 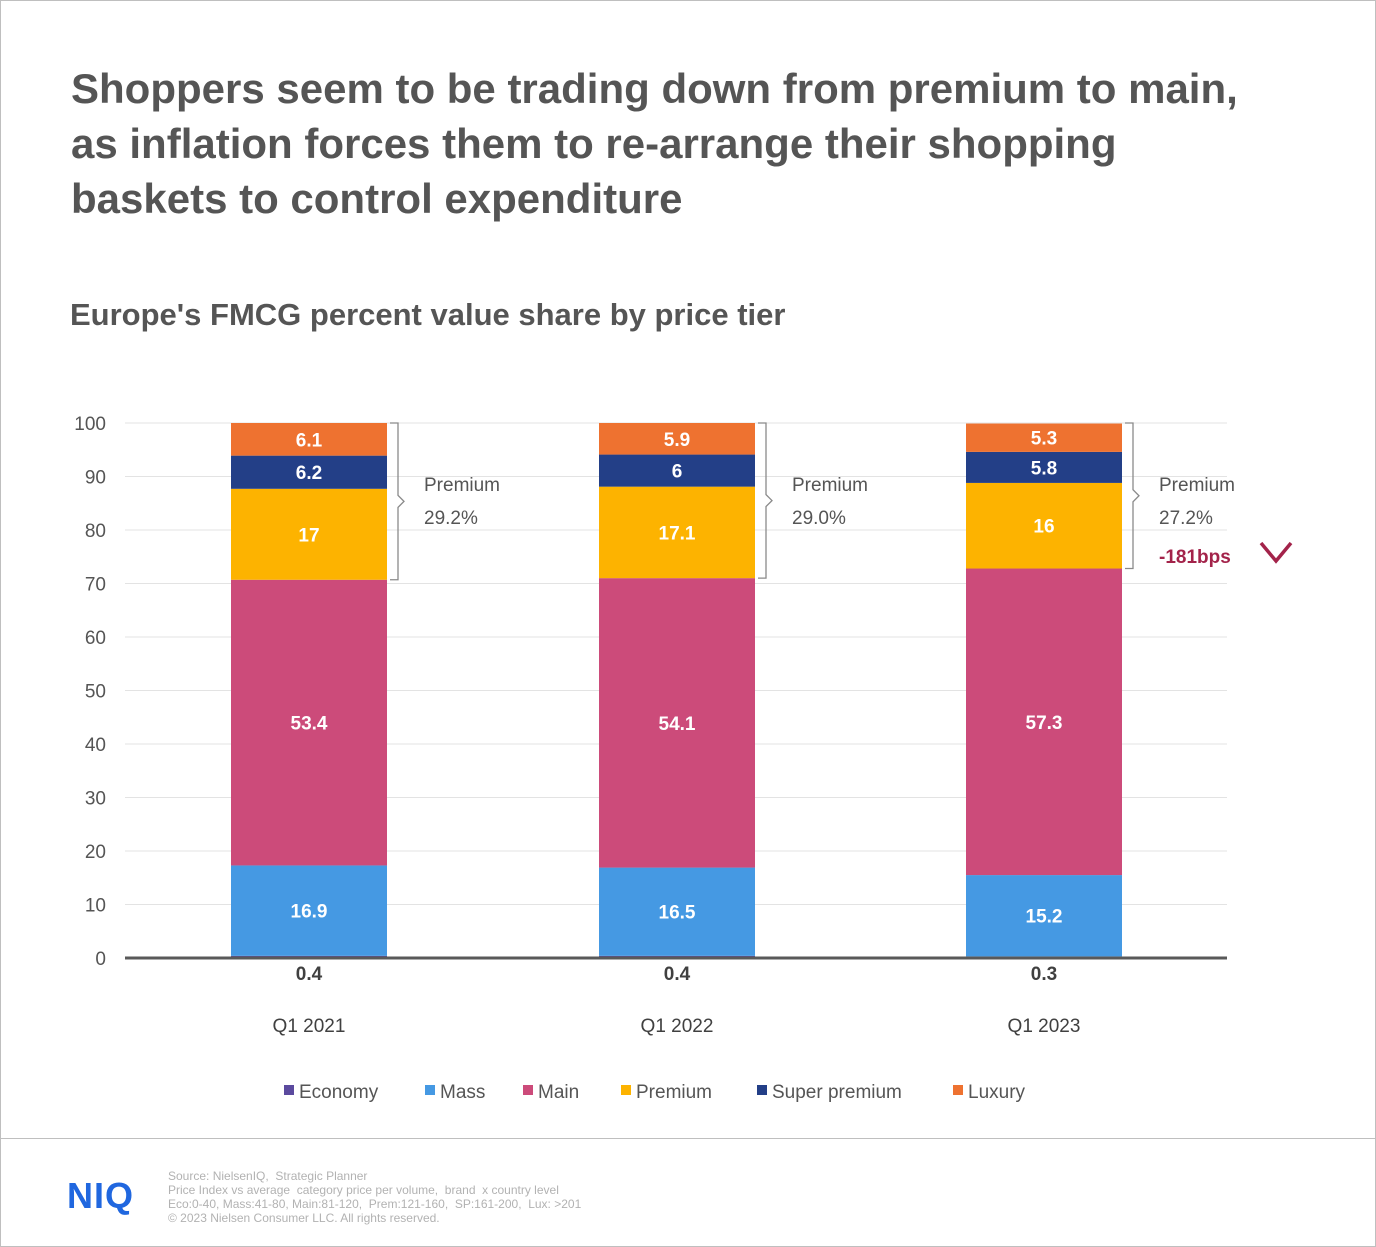 I want to click on annotation-value: 29.2%, so click(x=451, y=518).